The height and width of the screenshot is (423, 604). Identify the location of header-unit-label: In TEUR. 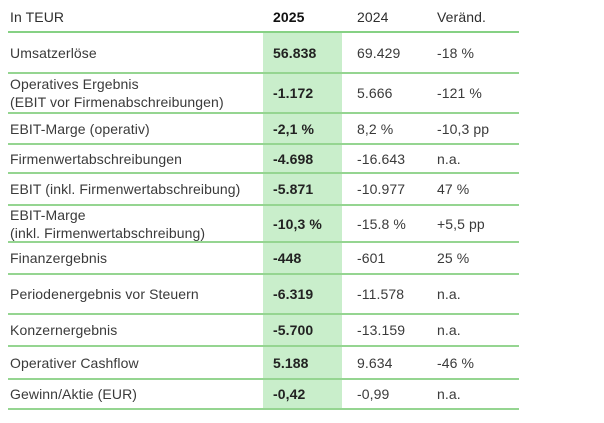
(37, 17).